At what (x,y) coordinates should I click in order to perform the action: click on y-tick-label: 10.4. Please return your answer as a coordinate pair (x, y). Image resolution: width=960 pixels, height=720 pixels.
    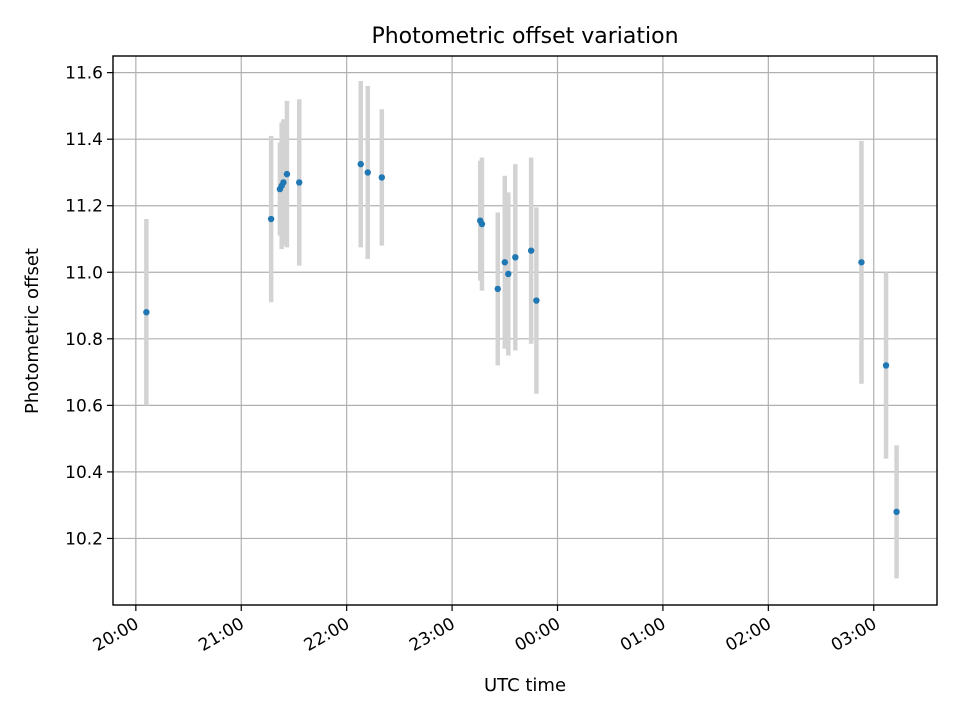
    Looking at the image, I should click on (84, 473).